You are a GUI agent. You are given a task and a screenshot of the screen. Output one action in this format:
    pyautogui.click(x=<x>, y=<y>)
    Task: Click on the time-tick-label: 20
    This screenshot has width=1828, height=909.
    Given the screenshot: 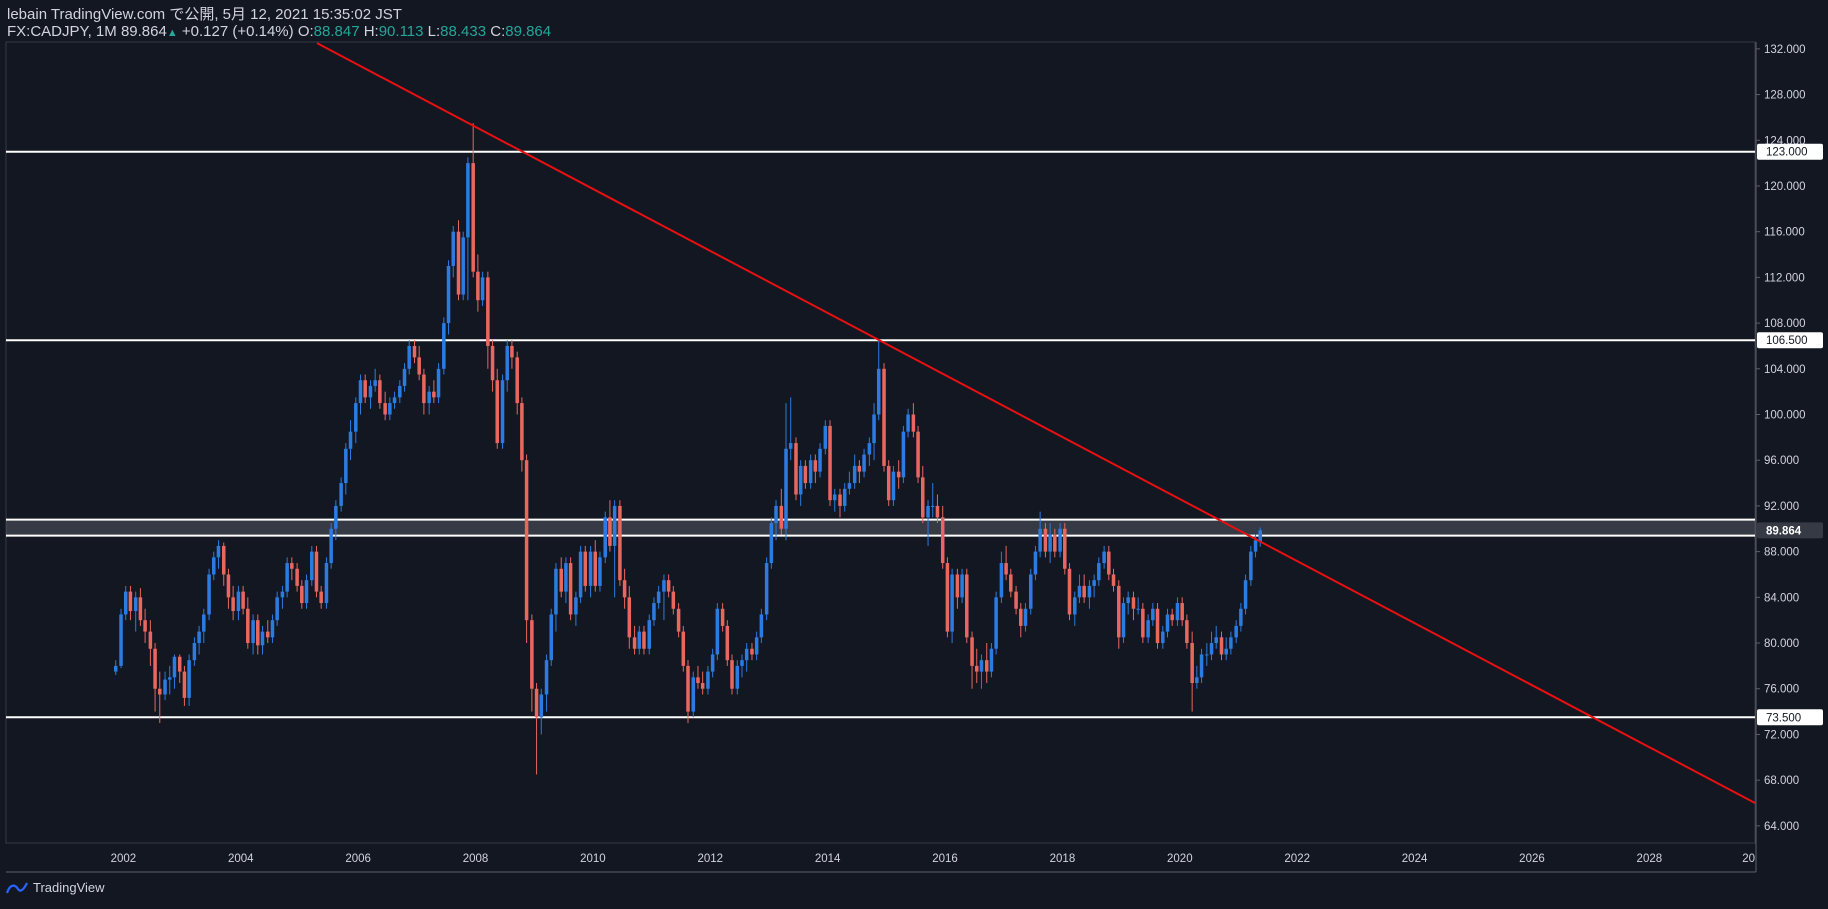 What is the action you would take?
    pyautogui.click(x=1748, y=859)
    